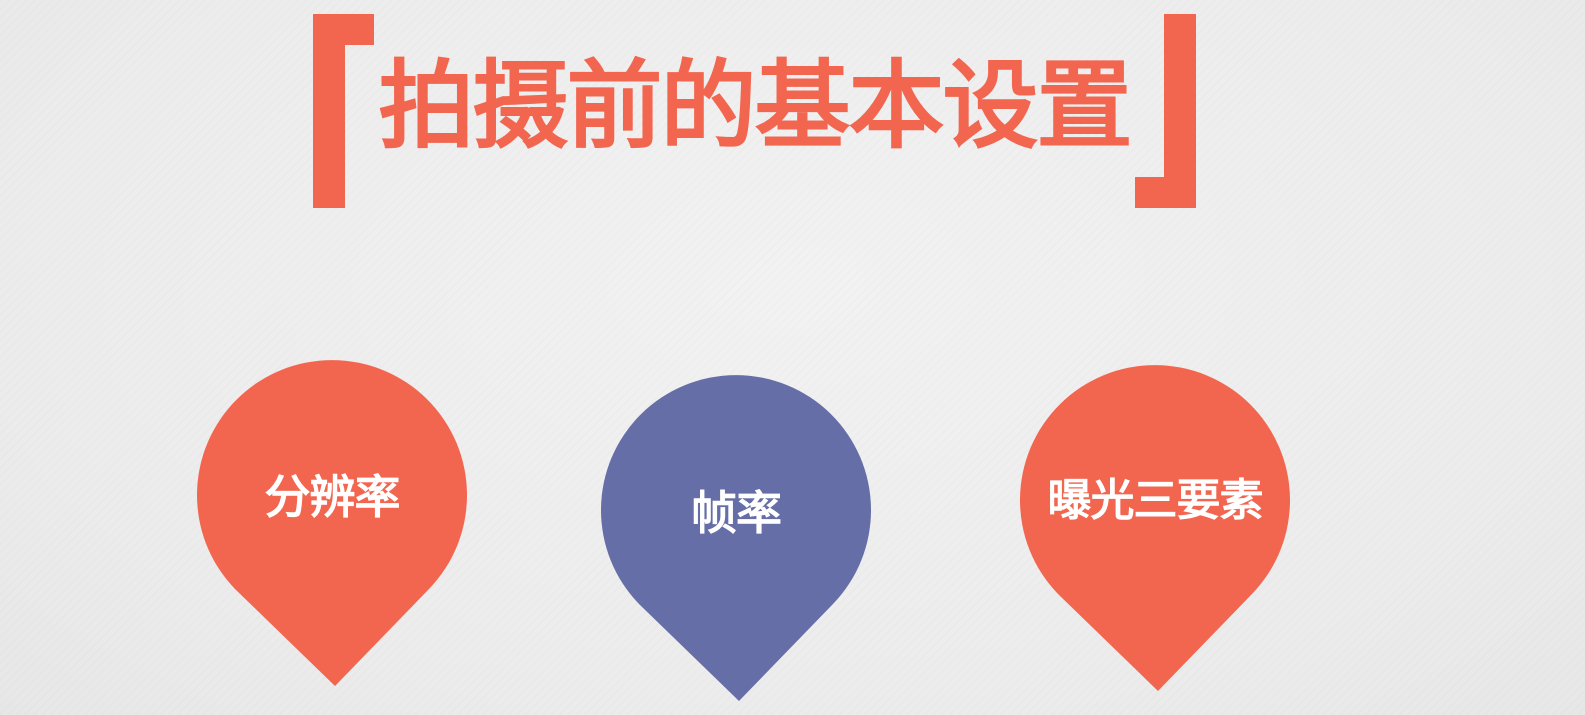  Describe the element at coordinates (755, 106) in the screenshot. I see `slide-title: 拍摄前的基本设置` at that location.